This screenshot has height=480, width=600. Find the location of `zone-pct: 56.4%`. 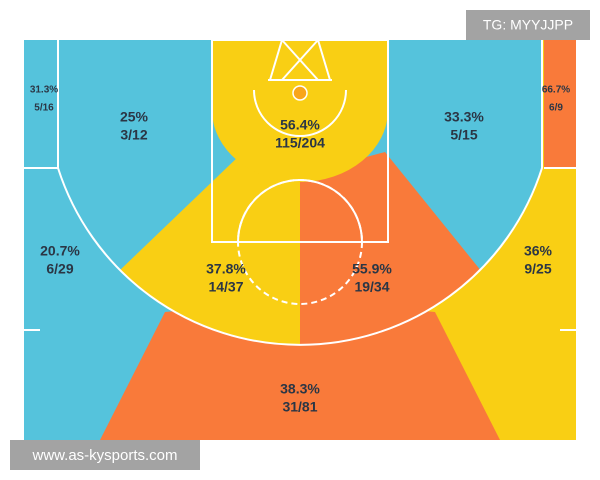

zone-pct: 56.4% is located at coordinates (300, 125).